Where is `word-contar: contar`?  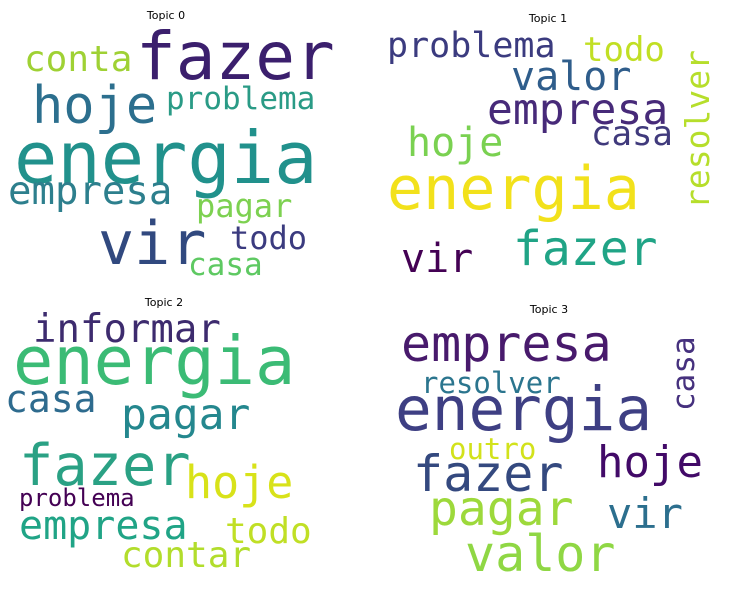 word-contar: contar is located at coordinates (186, 554).